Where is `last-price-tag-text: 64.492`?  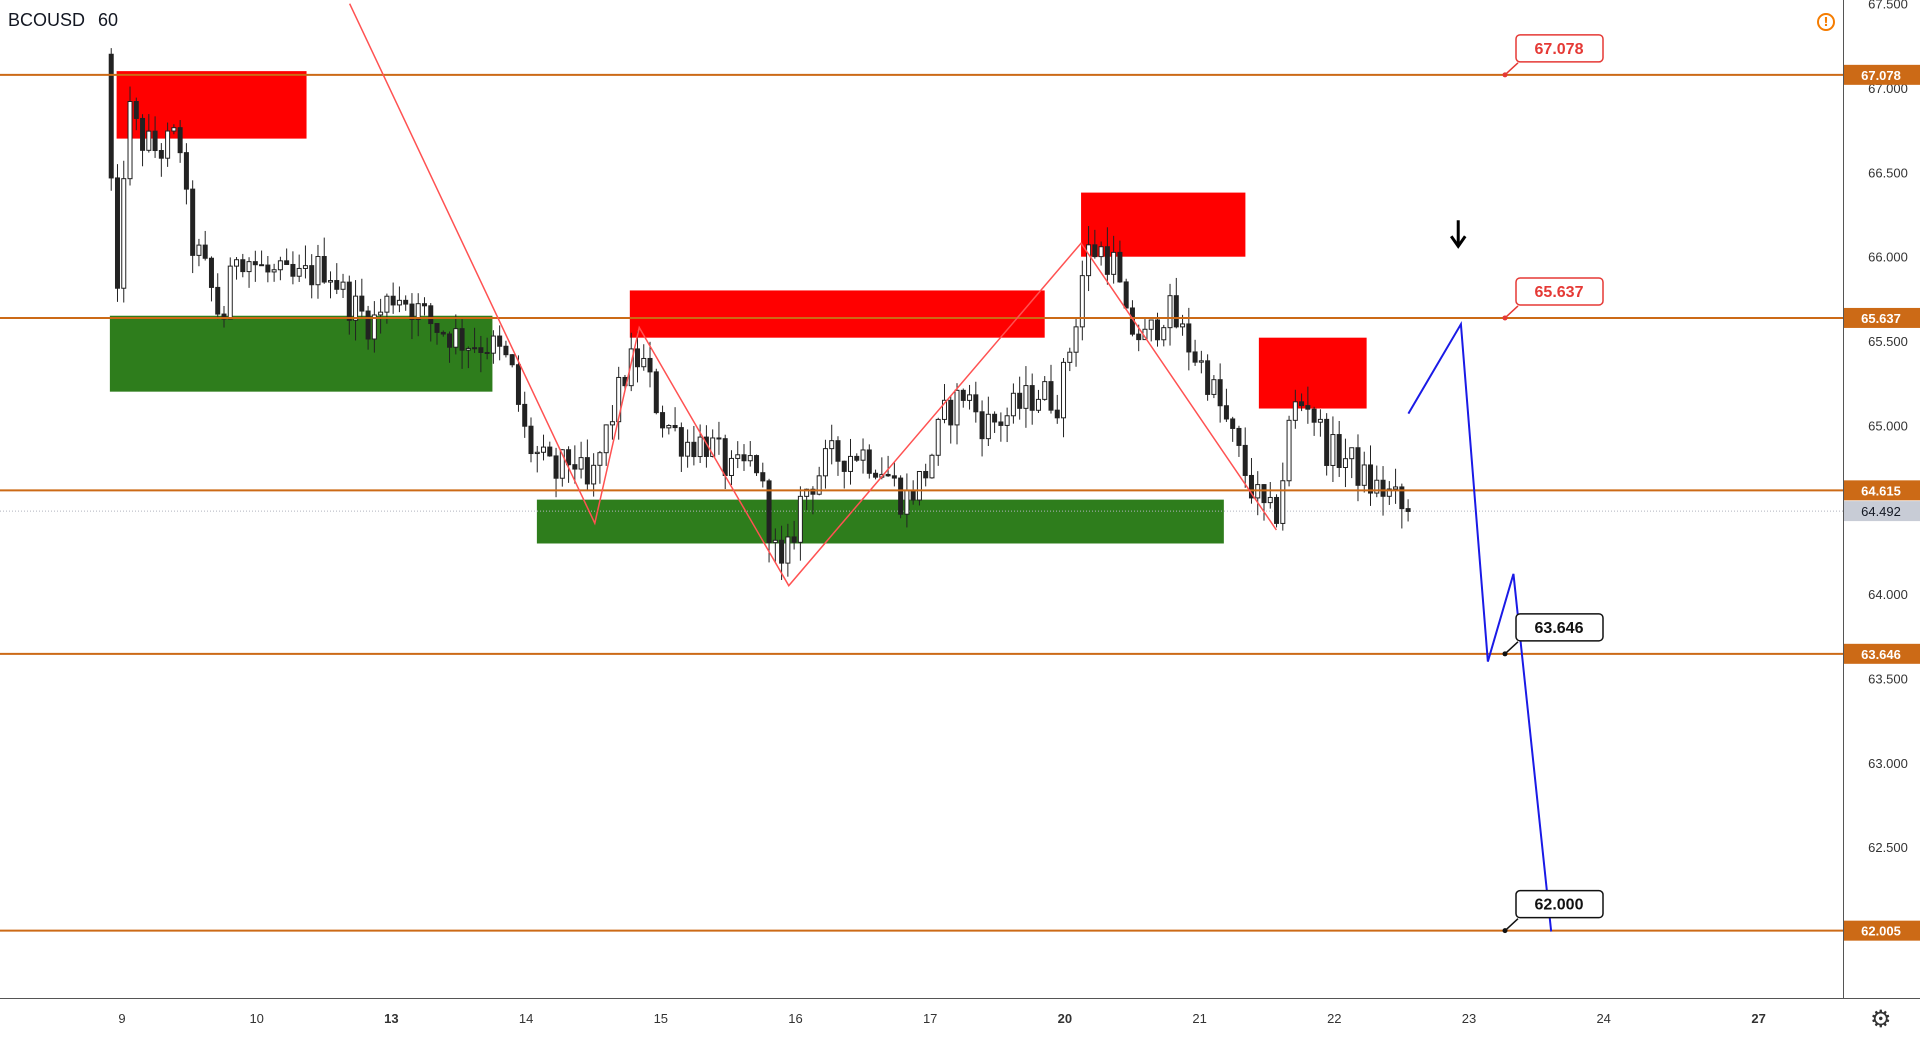
last-price-tag-text: 64.492 is located at coordinates (1881, 511).